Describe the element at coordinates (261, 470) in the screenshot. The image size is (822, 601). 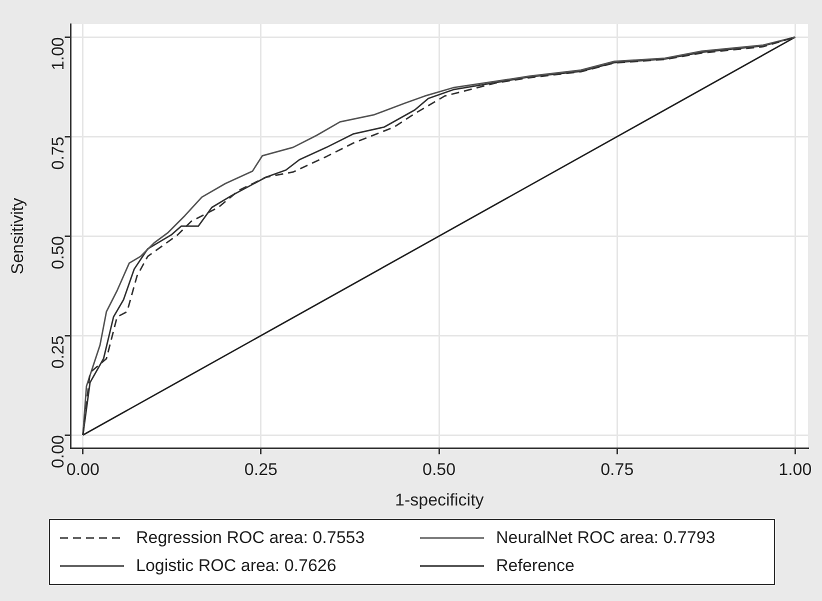
I see `x-tick-label: 0.25` at that location.